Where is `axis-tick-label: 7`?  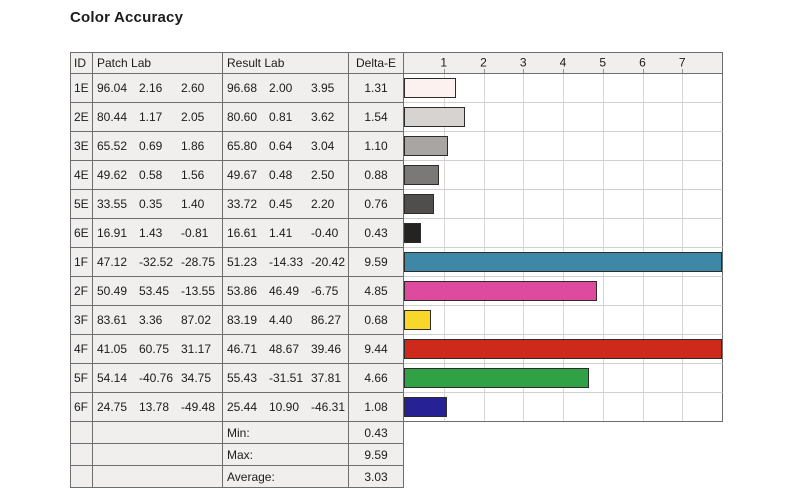 axis-tick-label: 7 is located at coordinates (682, 62).